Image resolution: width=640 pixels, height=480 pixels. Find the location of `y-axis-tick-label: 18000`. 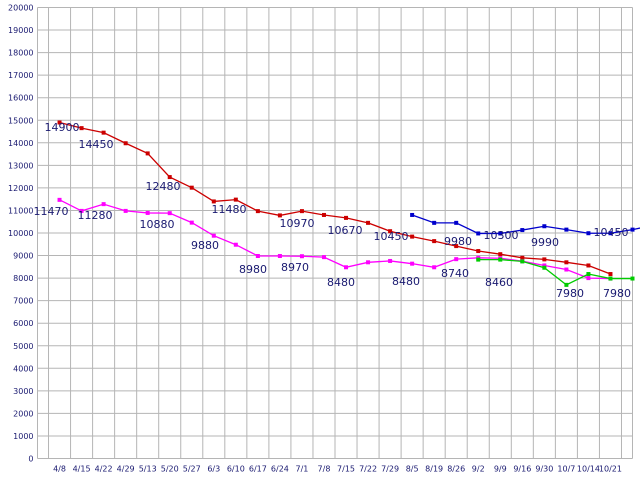

y-axis-tick-label: 18000 is located at coordinates (20, 53).